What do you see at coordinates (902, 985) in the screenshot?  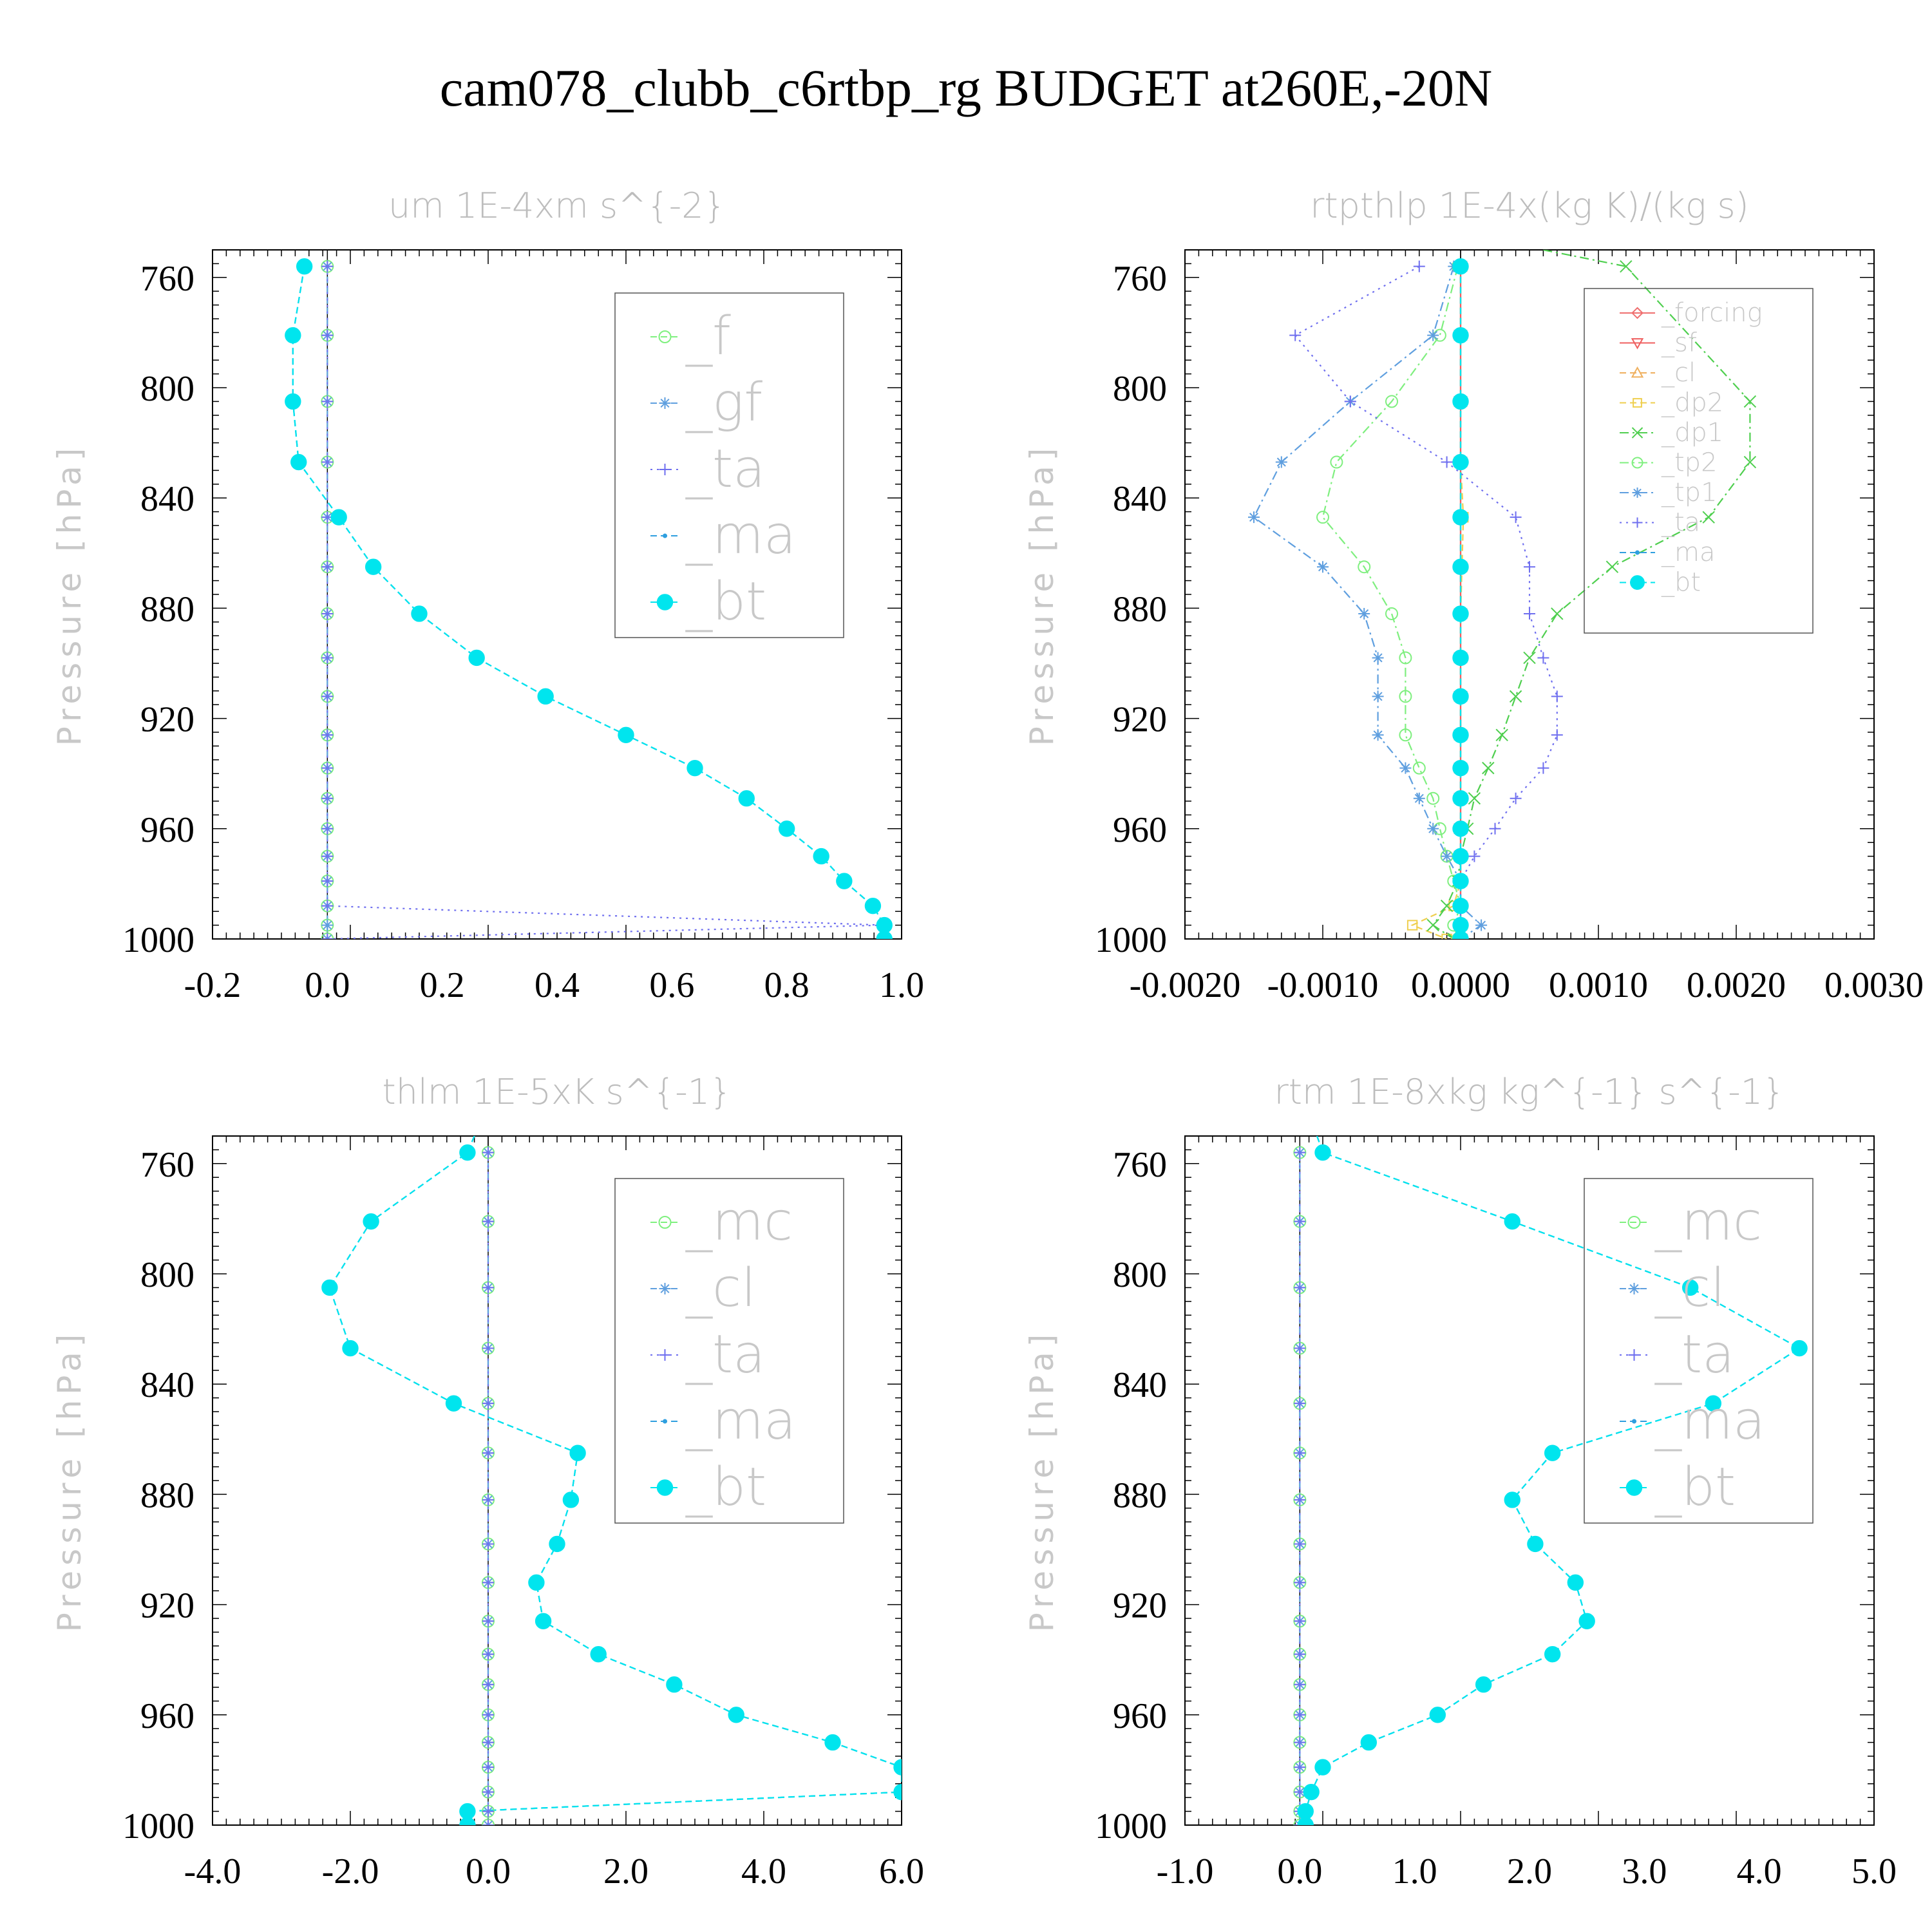 I see `x-tick-label: 1.0` at bounding box center [902, 985].